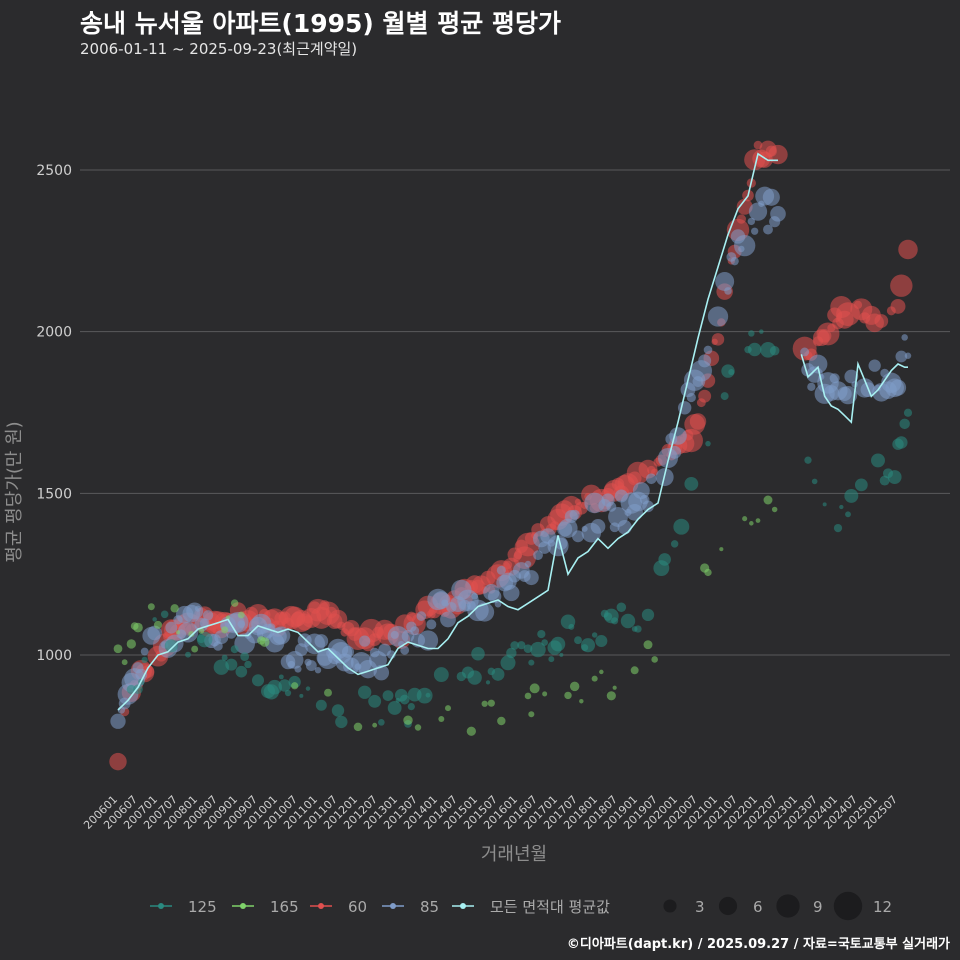  Describe the element at coordinates (14, 491) in the screenshot. I see `y-axis-title: 평균 평당가(만 원)` at that location.